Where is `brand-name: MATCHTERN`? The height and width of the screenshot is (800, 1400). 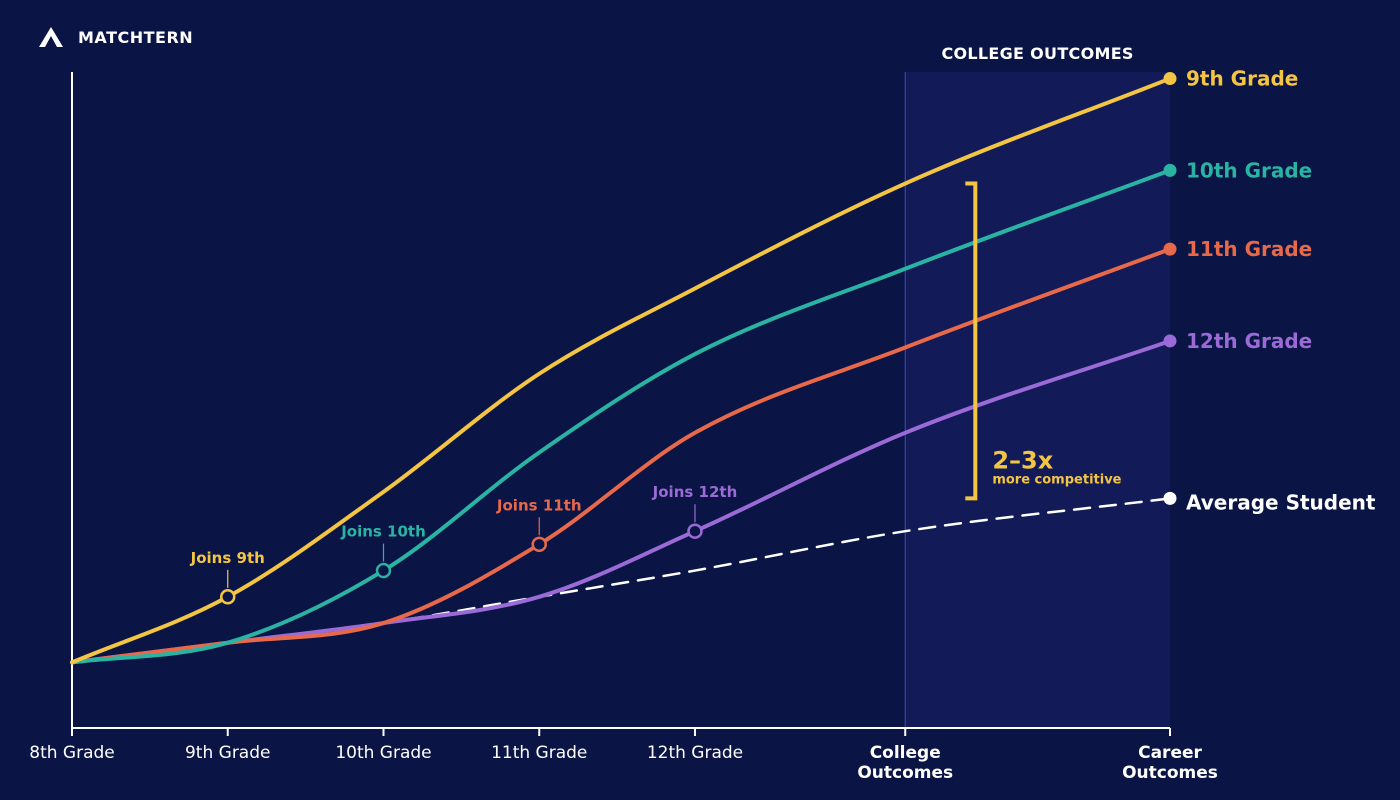 brand-name: MATCHTERN is located at coordinates (136, 37).